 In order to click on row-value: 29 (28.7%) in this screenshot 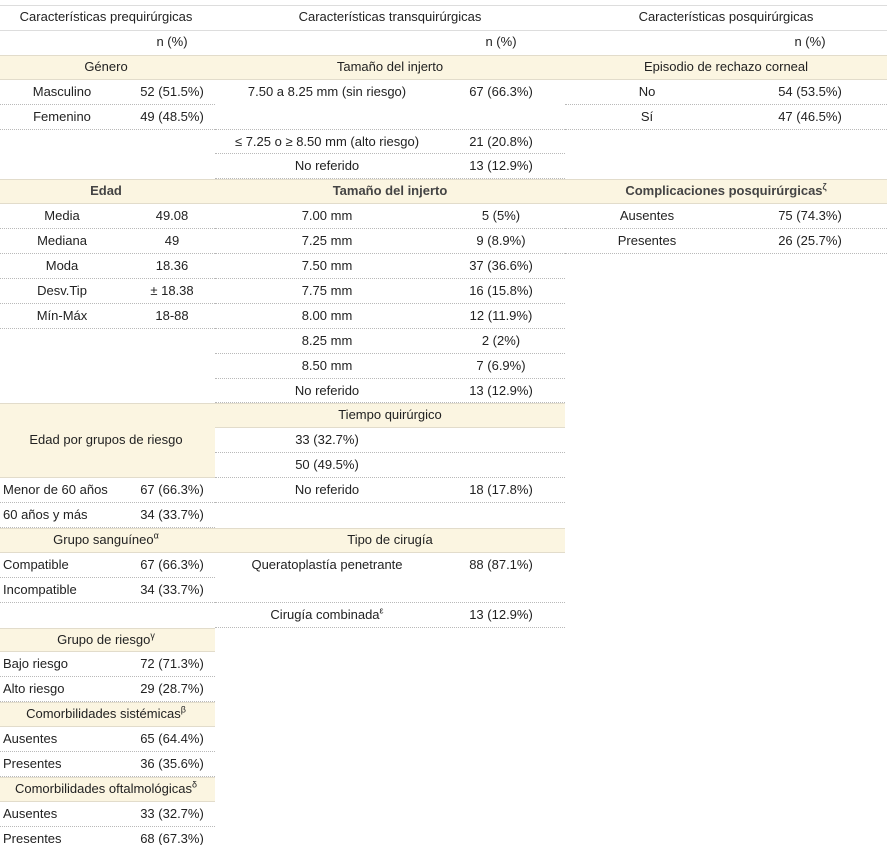, I will do `click(172, 689)`.